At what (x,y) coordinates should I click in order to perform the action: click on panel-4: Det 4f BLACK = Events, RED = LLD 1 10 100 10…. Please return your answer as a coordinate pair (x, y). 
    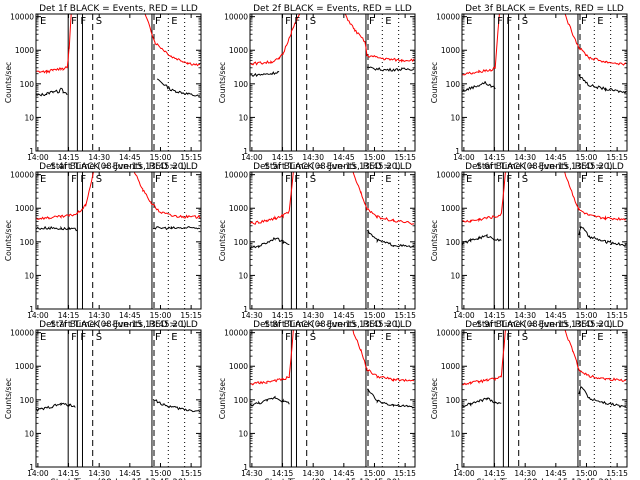
    Looking at the image, I should click on (103, 246).